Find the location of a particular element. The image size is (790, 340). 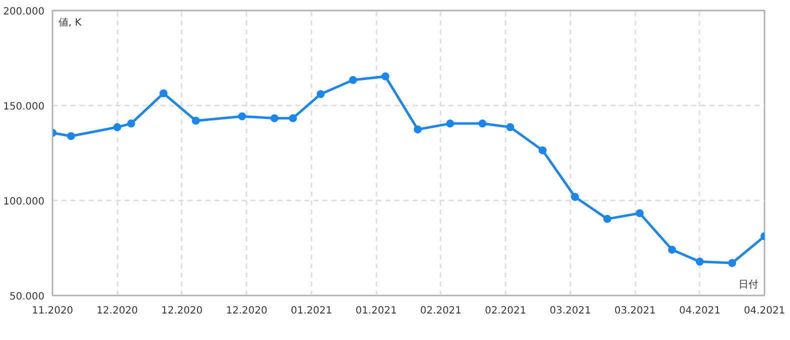

y-tick-label: 50.000 is located at coordinates (27, 297).